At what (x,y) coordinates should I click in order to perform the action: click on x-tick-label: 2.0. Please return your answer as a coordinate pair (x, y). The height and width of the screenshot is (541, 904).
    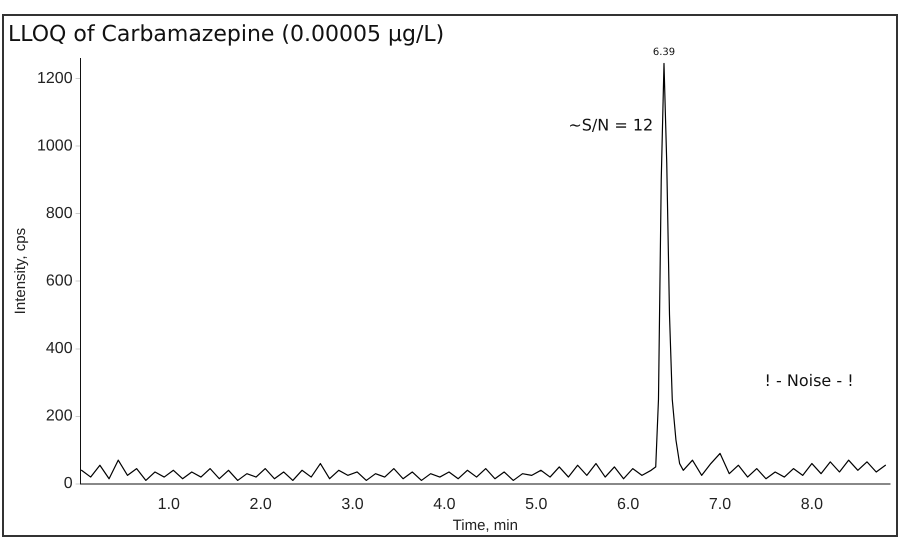
    Looking at the image, I should click on (261, 504).